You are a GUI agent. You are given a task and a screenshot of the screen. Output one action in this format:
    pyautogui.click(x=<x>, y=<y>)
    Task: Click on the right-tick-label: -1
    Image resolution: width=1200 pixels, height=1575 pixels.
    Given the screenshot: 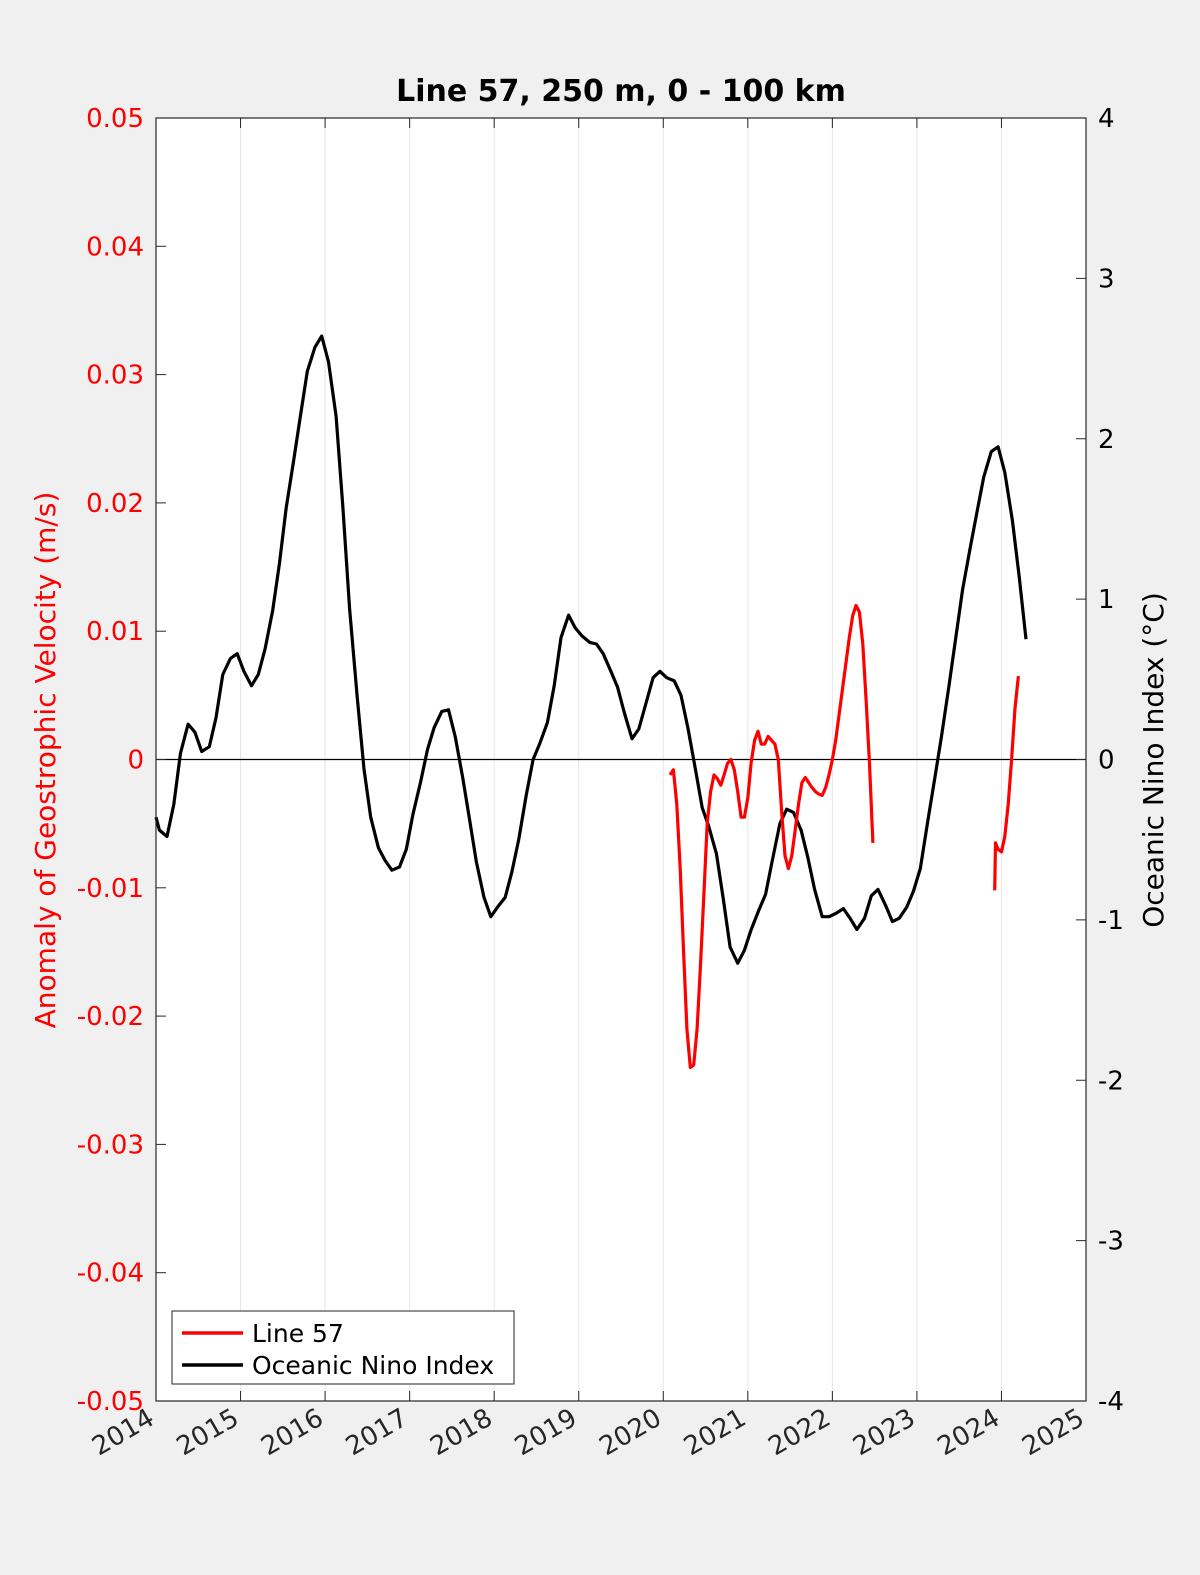 What is the action you would take?
    pyautogui.click(x=1111, y=921)
    